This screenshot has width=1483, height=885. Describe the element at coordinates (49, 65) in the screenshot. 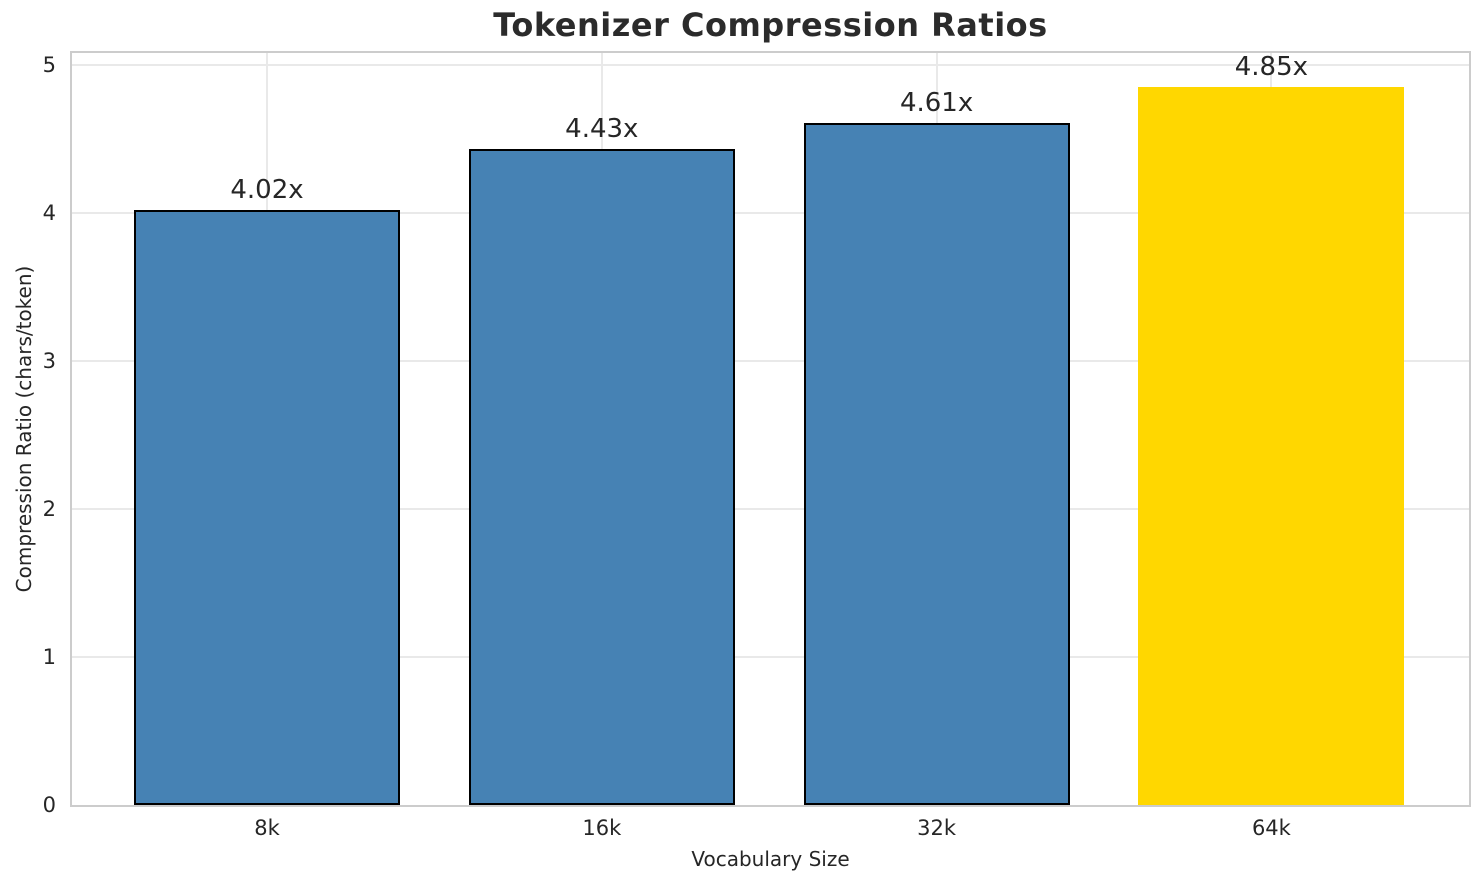

I see `y-tick-5: 5` at that location.